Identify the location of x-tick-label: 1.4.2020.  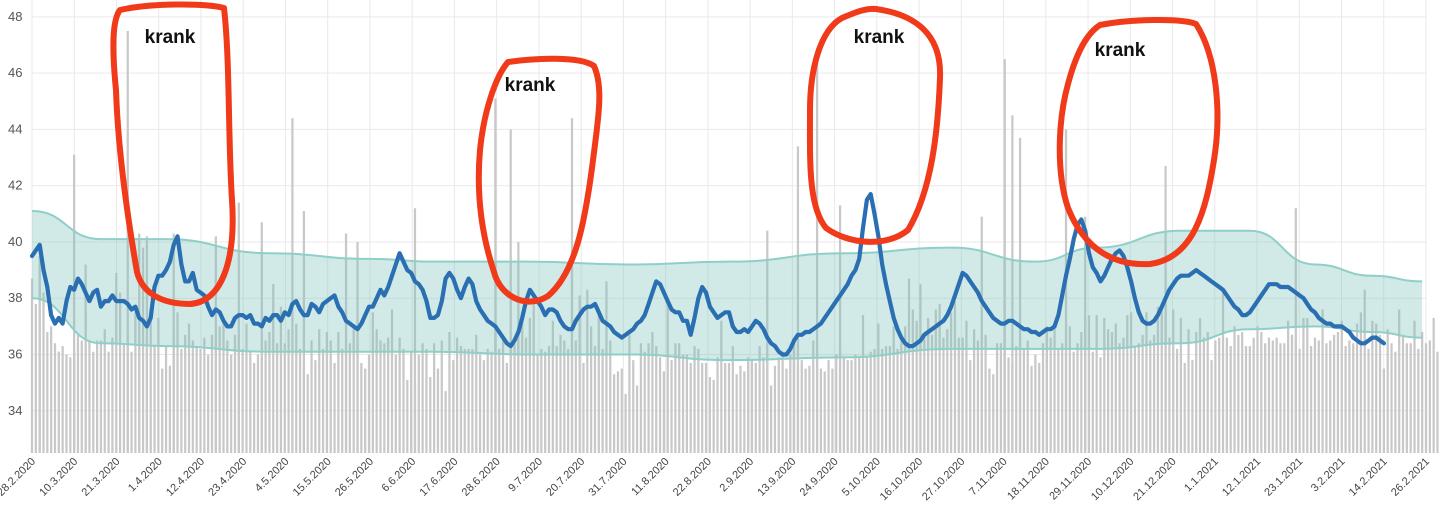
(145, 475).